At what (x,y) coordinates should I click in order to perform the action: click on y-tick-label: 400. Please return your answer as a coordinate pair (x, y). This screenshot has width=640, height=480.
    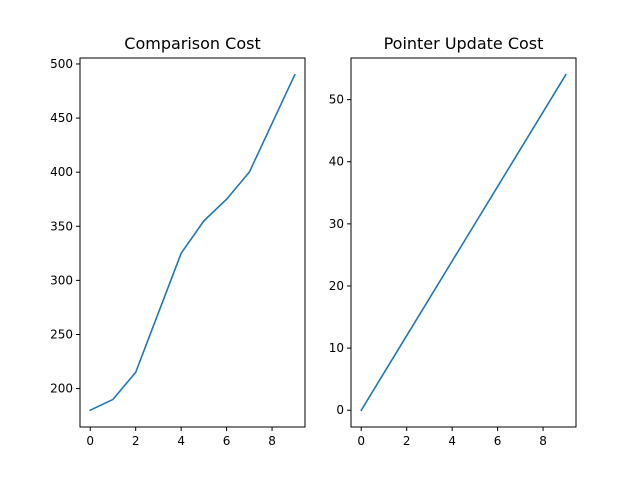
    Looking at the image, I should click on (61, 172).